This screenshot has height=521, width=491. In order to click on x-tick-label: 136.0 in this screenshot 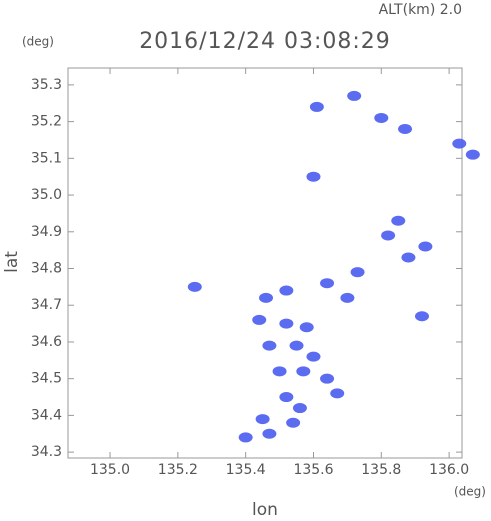, I will do `click(449, 470)`.